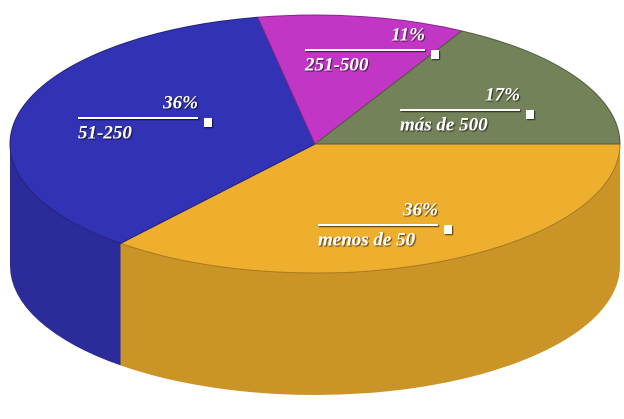 The height and width of the screenshot is (419, 624). What do you see at coordinates (145, 117) in the screenshot?
I see `slice-label: 36% 51-250` at bounding box center [145, 117].